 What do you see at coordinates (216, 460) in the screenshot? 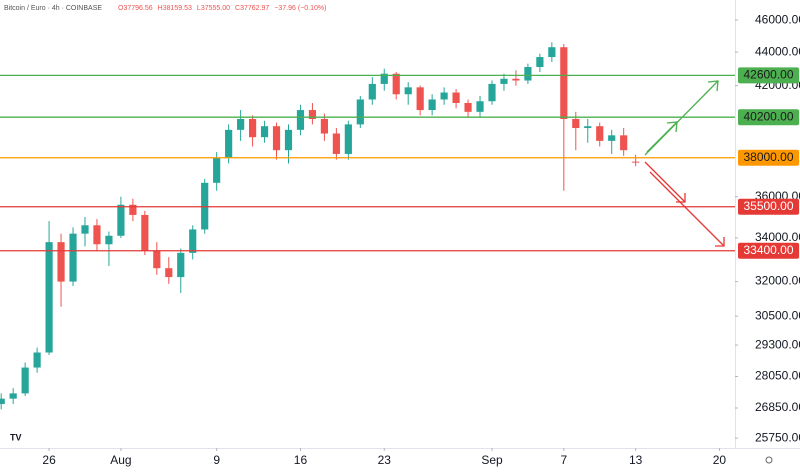
I see `x-tick-label: 9` at bounding box center [216, 460].